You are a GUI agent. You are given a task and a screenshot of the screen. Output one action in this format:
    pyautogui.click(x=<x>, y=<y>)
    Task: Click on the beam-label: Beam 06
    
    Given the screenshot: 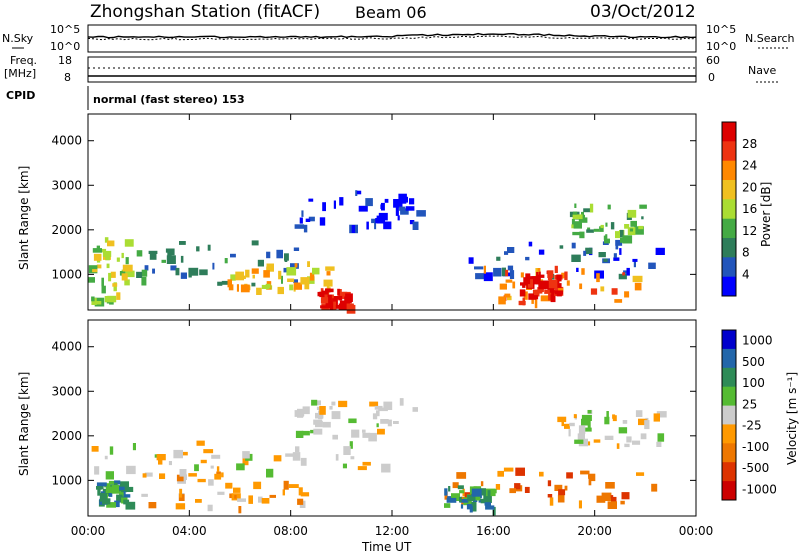 What is the action you would take?
    pyautogui.click(x=391, y=12)
    